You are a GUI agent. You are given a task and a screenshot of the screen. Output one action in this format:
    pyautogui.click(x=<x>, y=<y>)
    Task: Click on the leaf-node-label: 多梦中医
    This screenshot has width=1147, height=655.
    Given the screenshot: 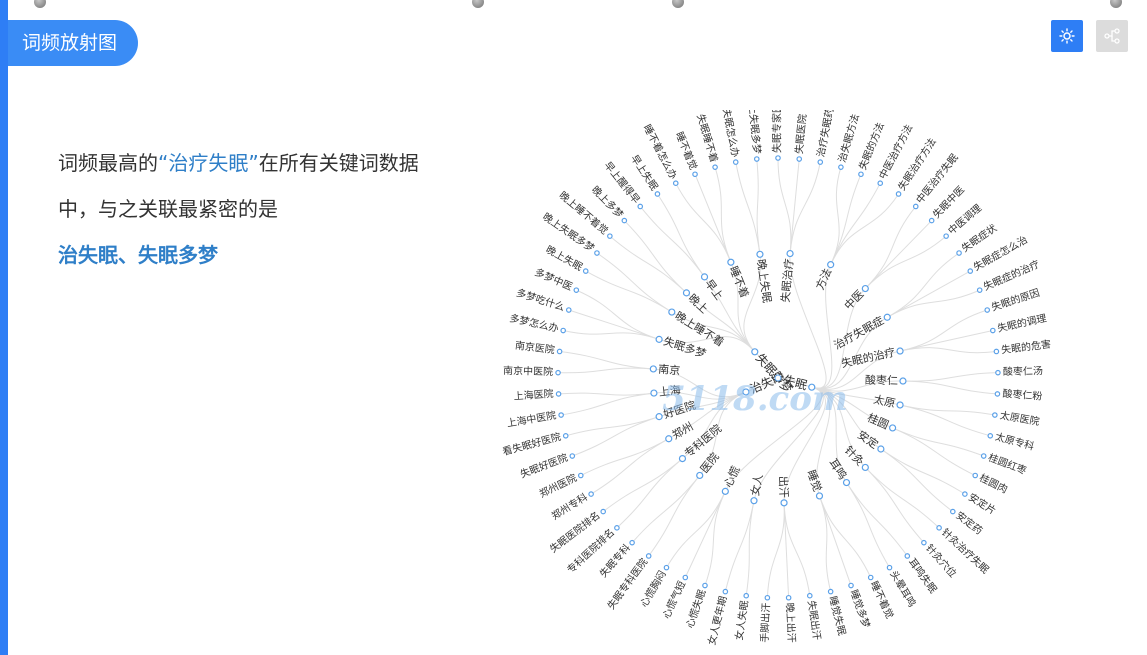 What is the action you would take?
    pyautogui.click(x=554, y=279)
    